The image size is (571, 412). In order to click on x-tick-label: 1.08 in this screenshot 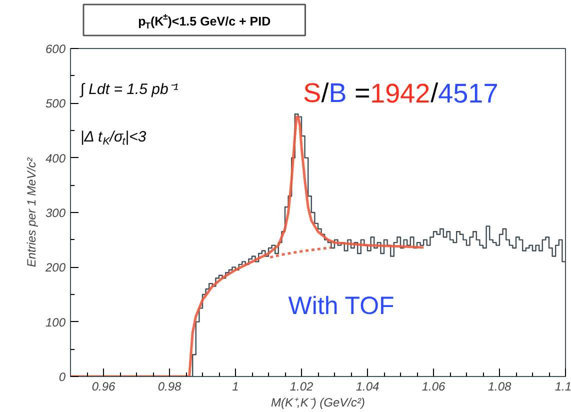, I will do `click(500, 387)`.